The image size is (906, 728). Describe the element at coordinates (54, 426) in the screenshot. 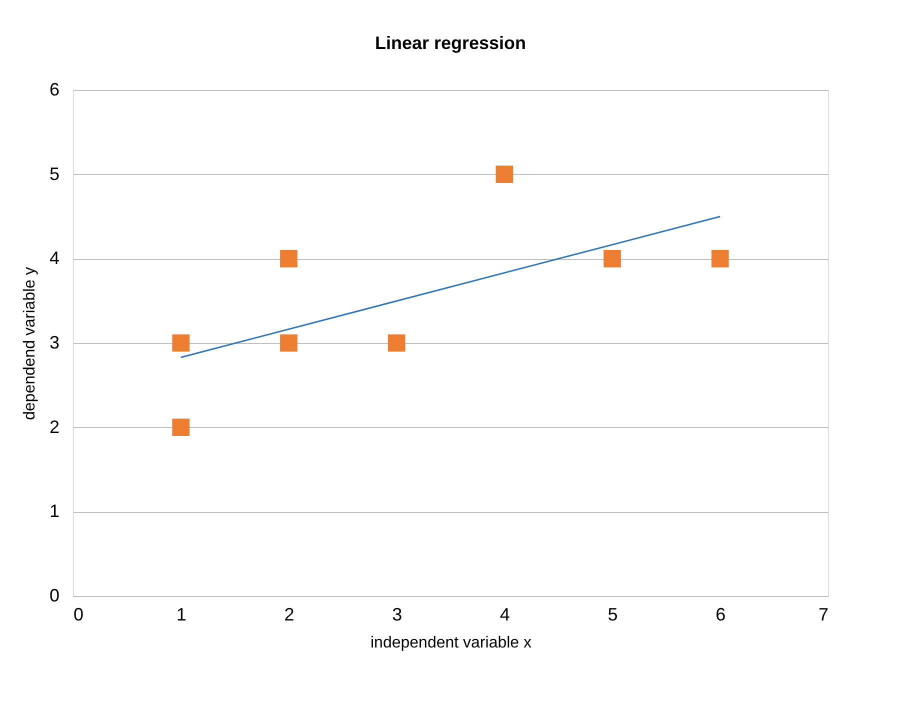

I see `y-tick-label: 2` at that location.